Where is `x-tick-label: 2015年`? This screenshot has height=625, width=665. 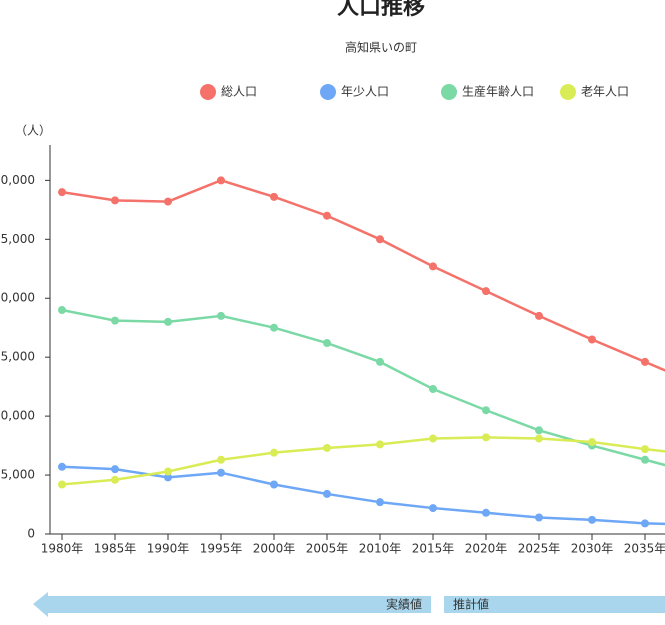 x-tick-label: 2015年 is located at coordinates (433, 549).